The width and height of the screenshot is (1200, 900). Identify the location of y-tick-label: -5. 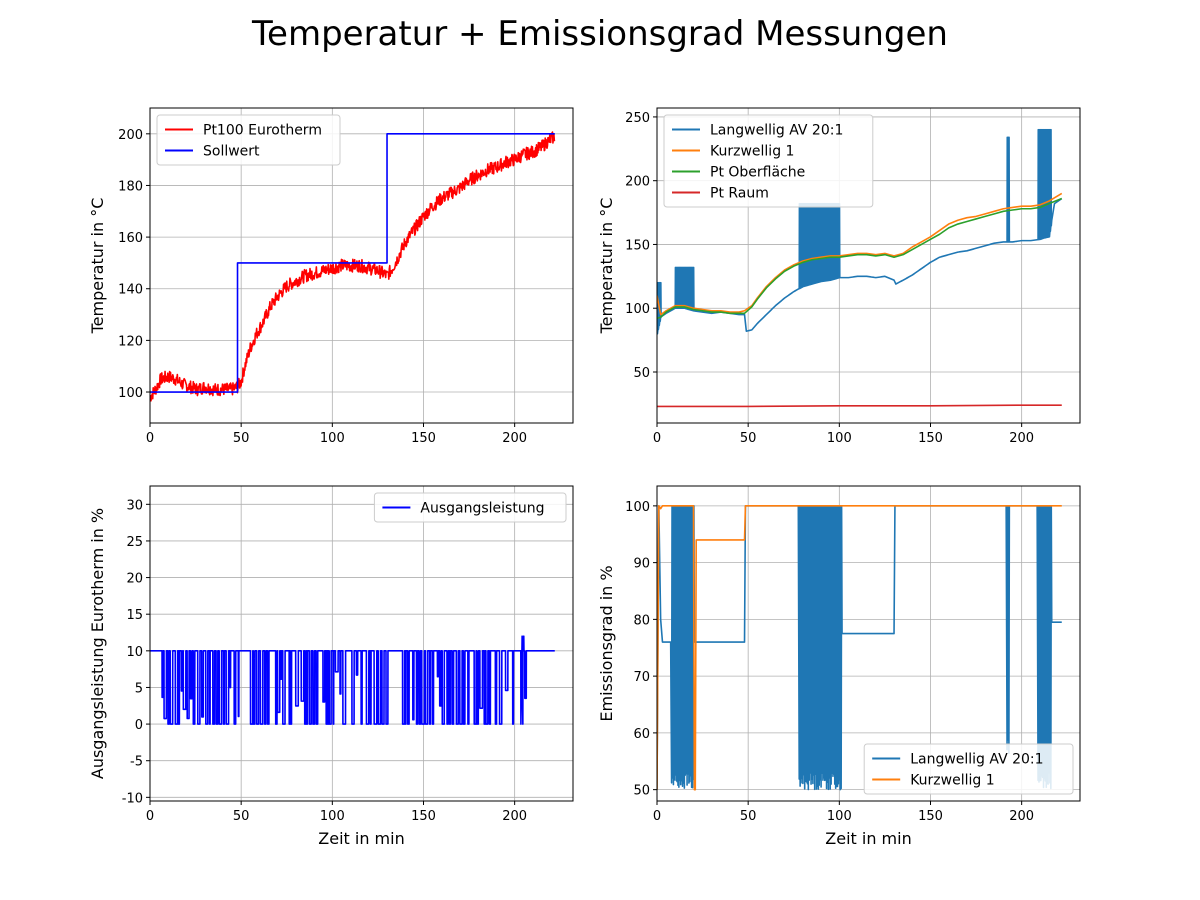
(136, 762).